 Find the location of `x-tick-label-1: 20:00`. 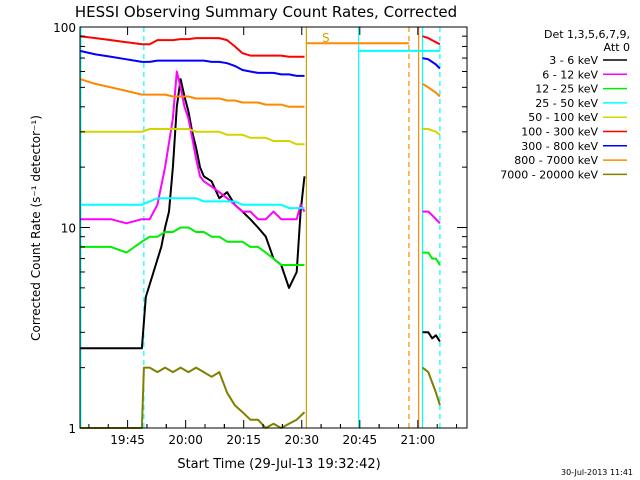

x-tick-label-1: 20:00 is located at coordinates (185, 440).